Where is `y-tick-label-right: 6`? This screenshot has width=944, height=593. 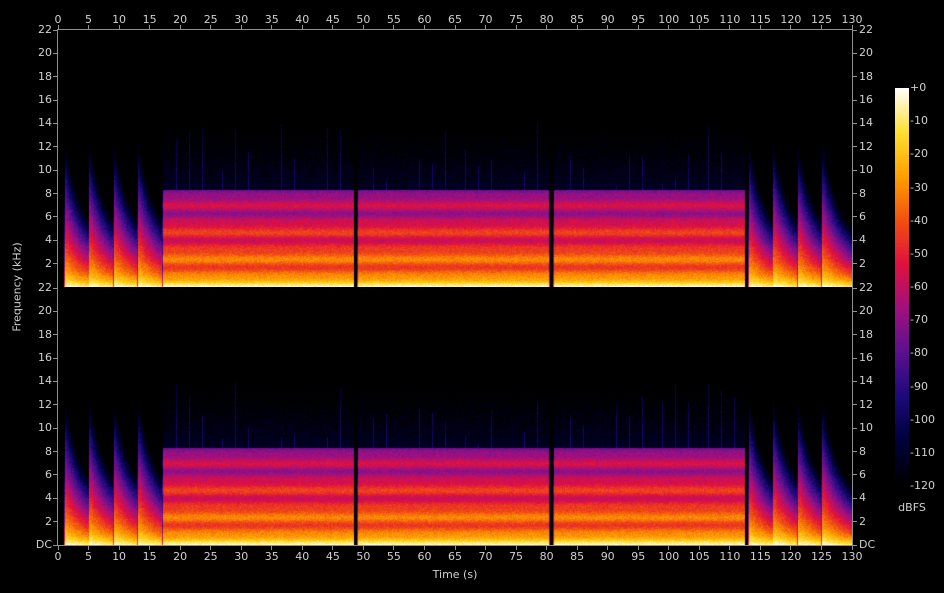
y-tick-label-right: 6 is located at coordinates (862, 216).